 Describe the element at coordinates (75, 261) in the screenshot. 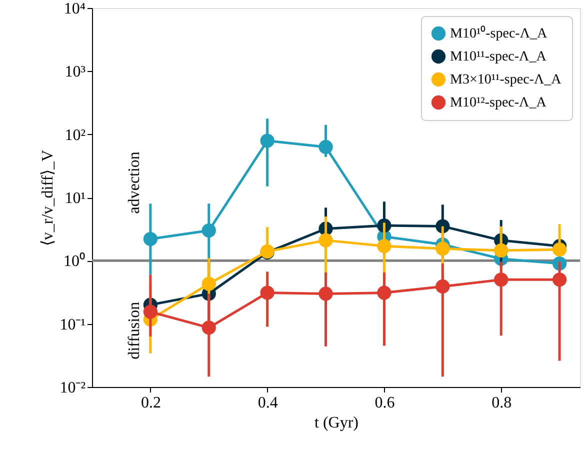

I see `y-tick-label: 10⁰` at that location.